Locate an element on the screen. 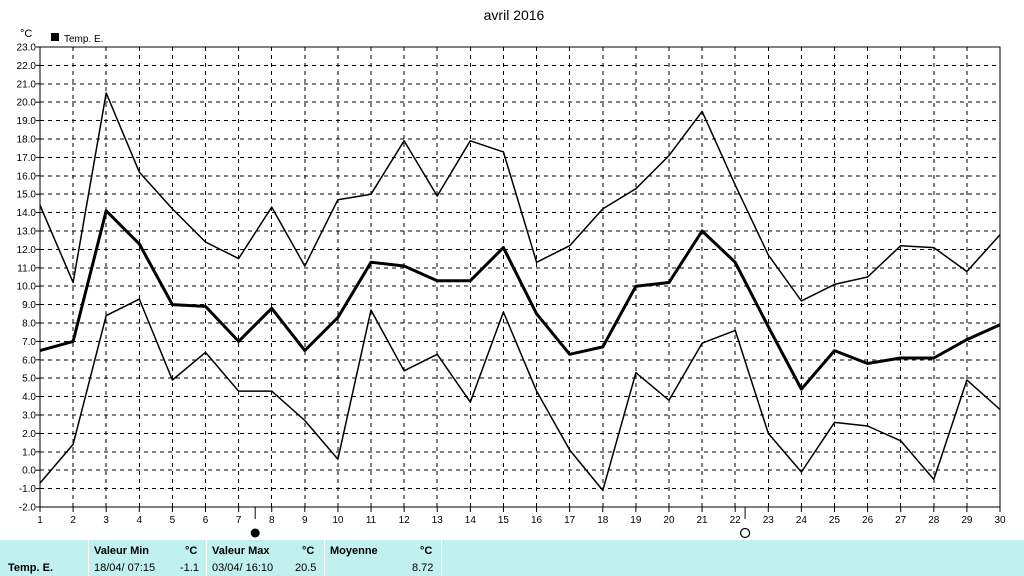  max-header: Valeur Max is located at coordinates (241, 551).